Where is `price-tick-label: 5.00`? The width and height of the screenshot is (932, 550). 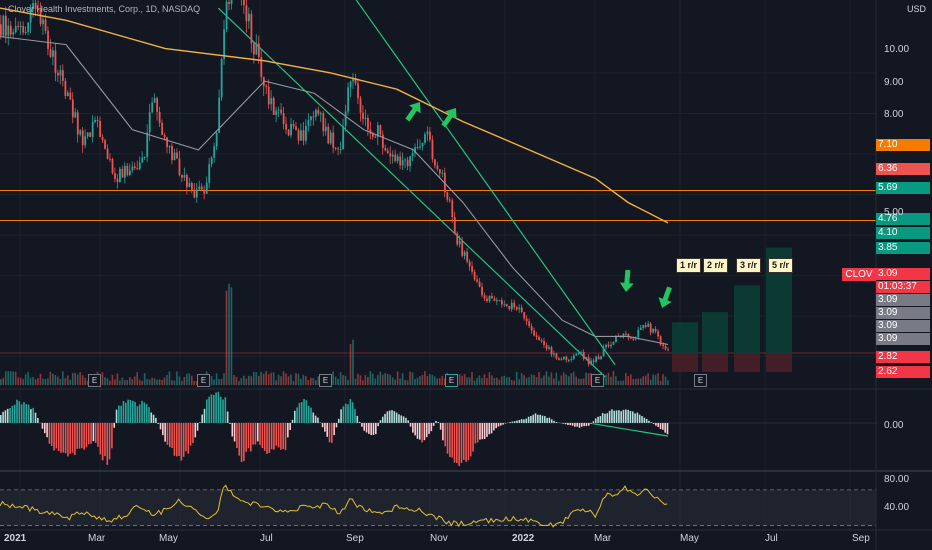
price-tick-label: 5.00 is located at coordinates (894, 212).